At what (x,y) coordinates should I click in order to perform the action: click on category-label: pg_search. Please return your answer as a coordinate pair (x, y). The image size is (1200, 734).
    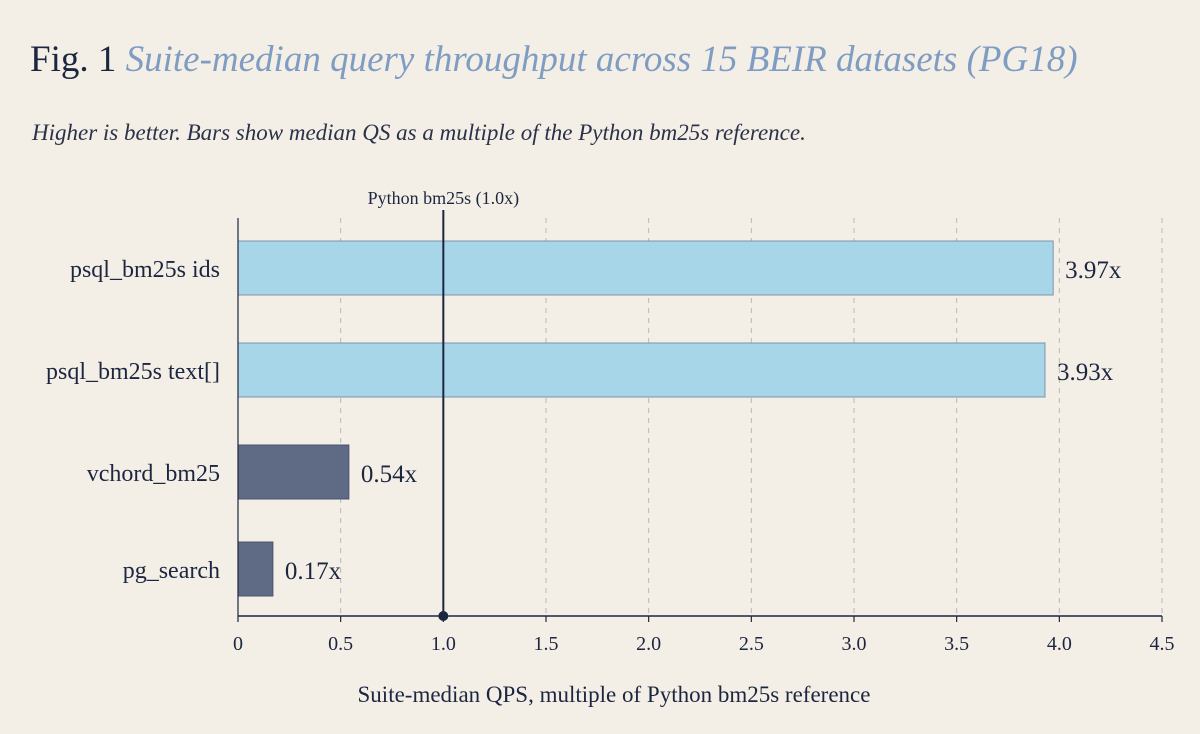
    Looking at the image, I should click on (171, 571).